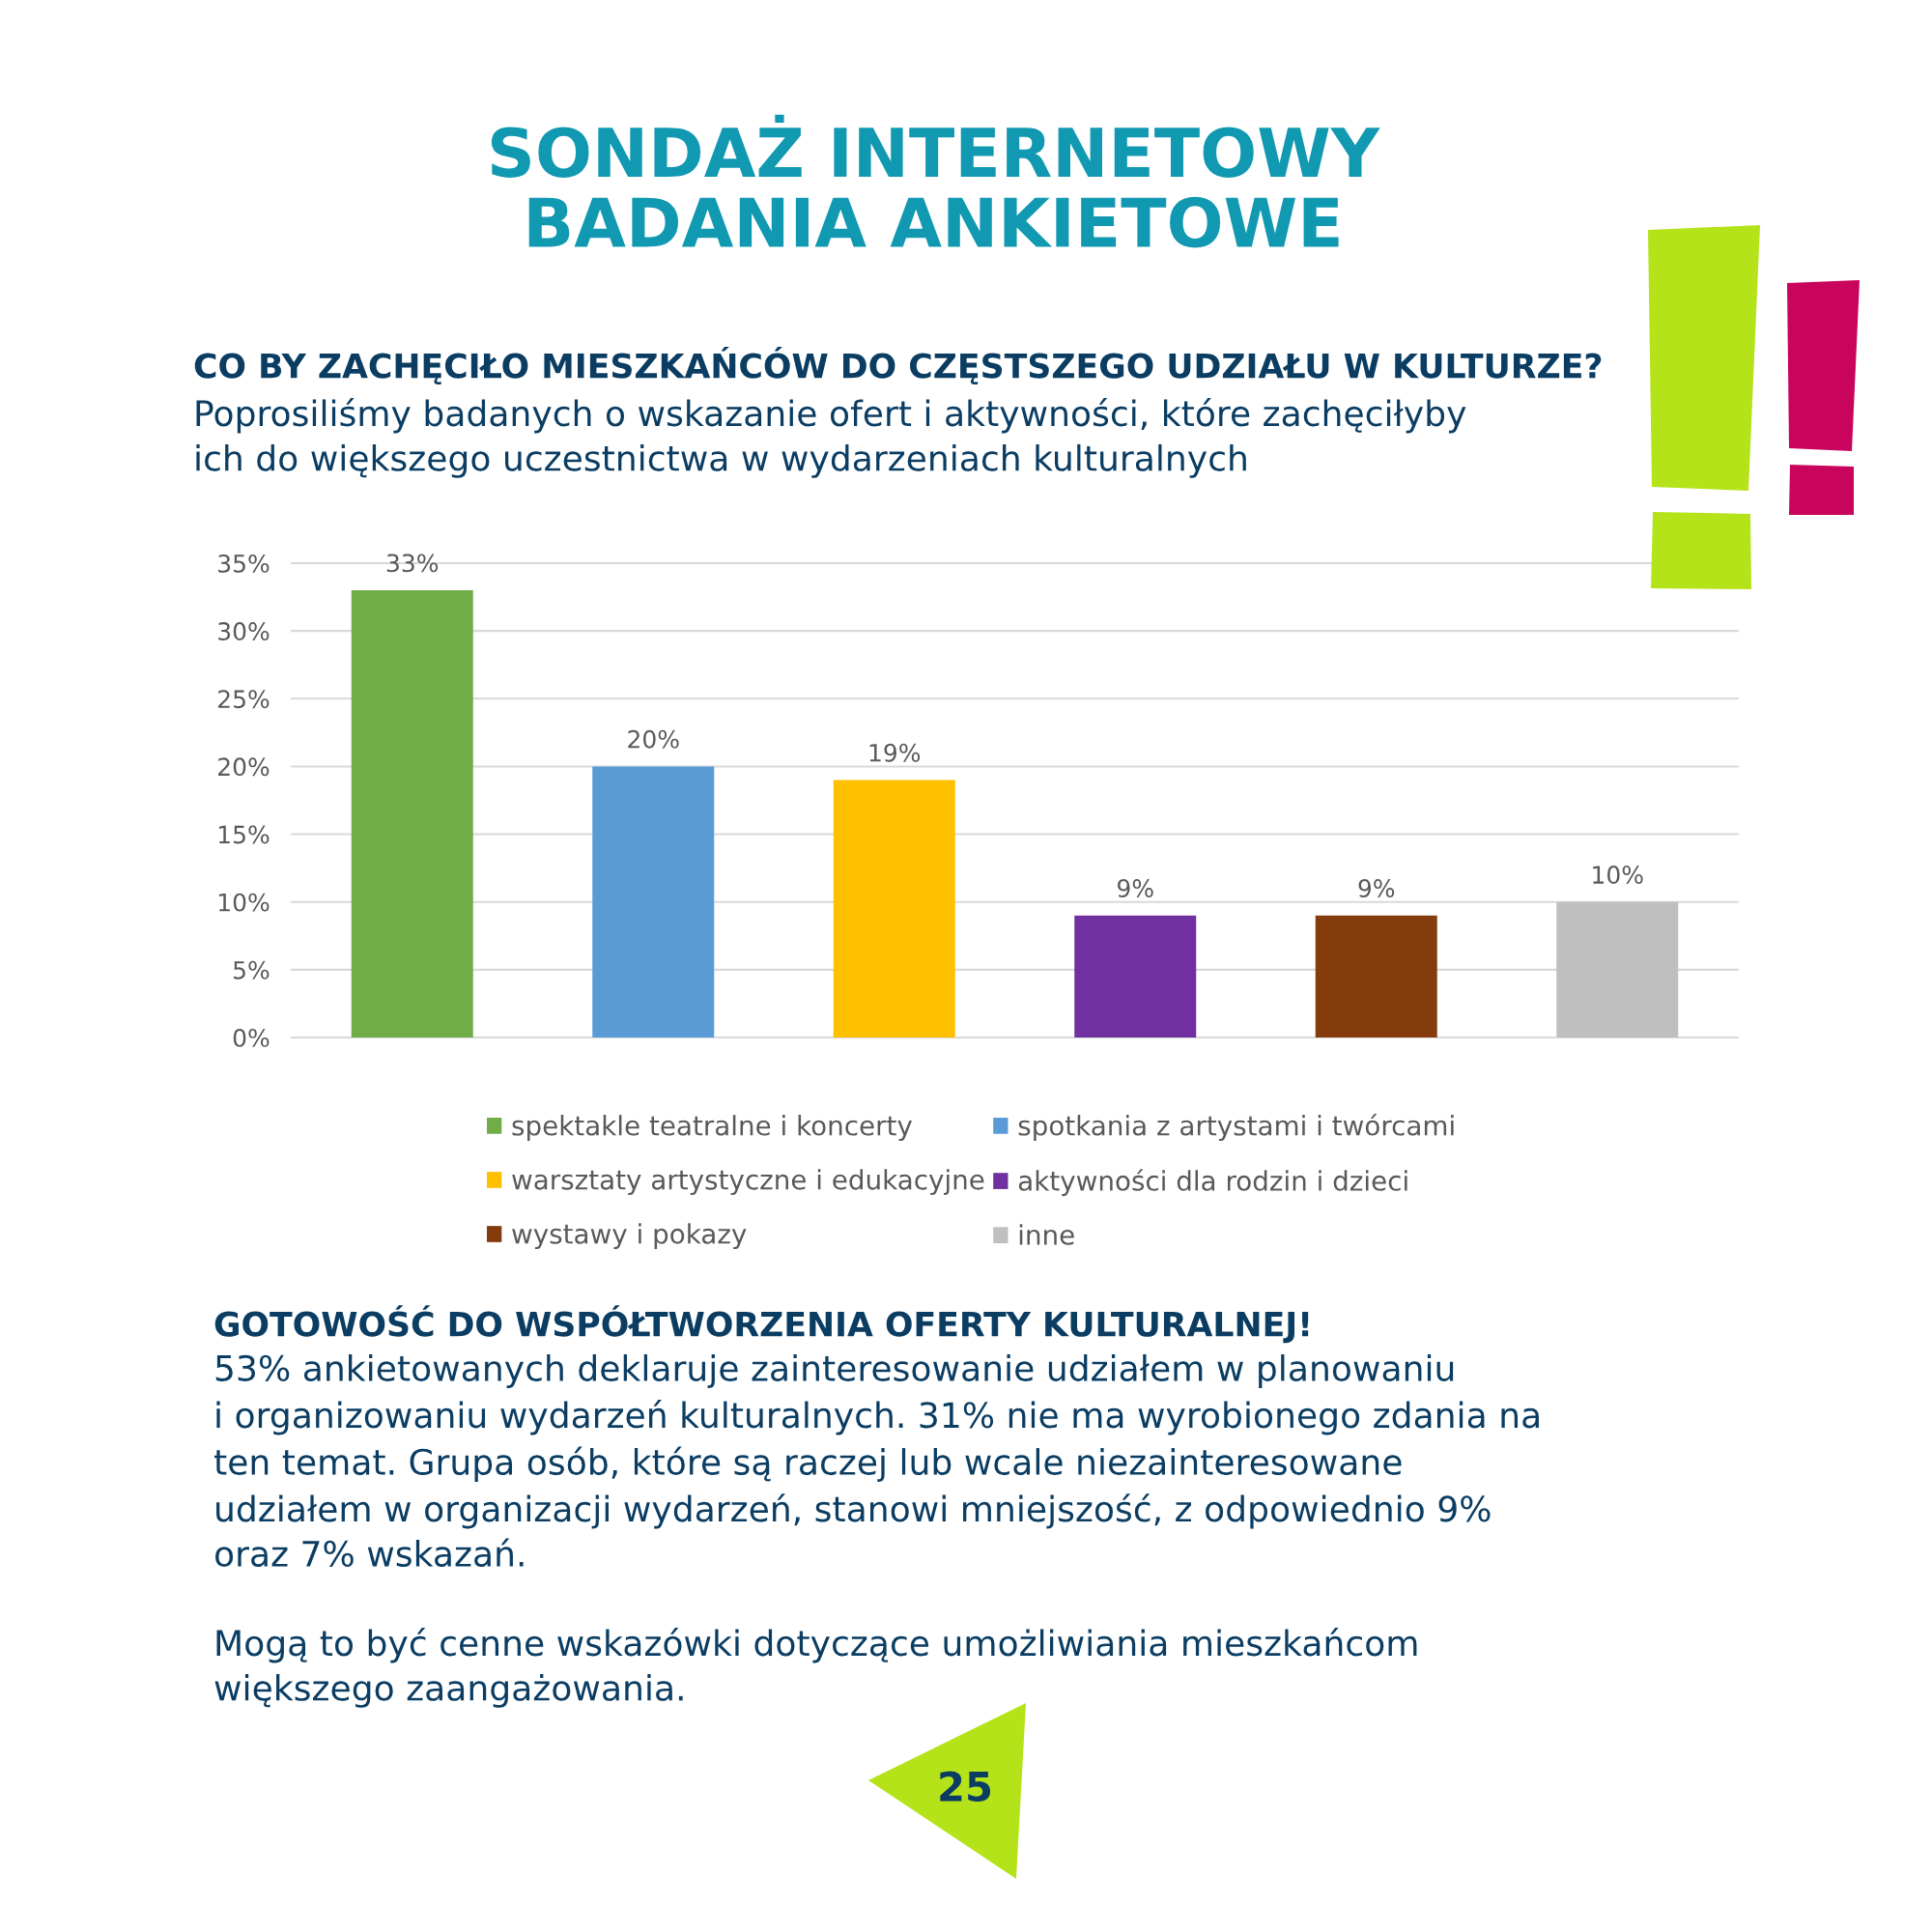 The width and height of the screenshot is (1932, 1932). Describe the element at coordinates (1236, 1127) in the screenshot. I see `legend-label: spotkania z artystami i twórcami` at that location.